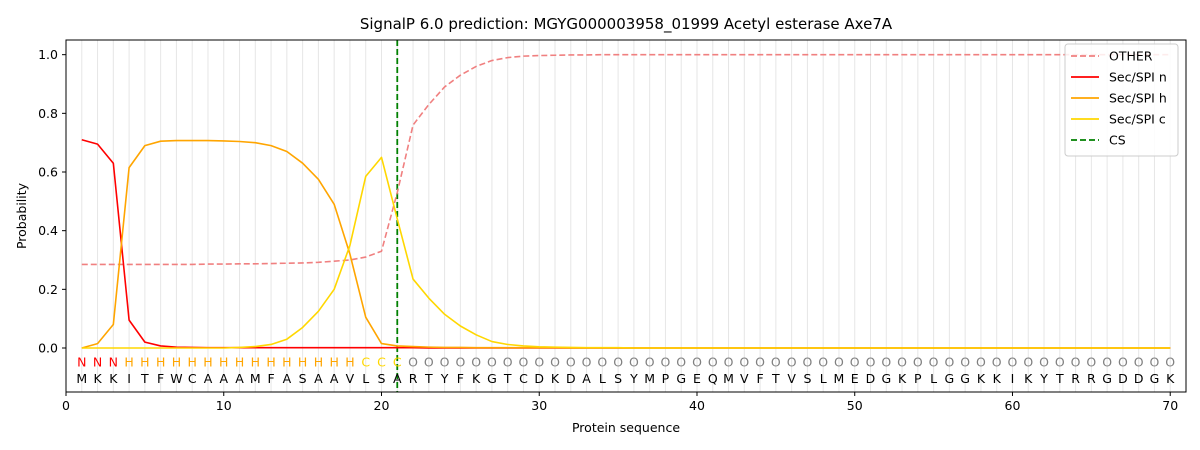 Image resolution: width=1200 pixels, height=450 pixels. Describe the element at coordinates (21, 215) in the screenshot. I see `y-axis-label: Probability` at that location.